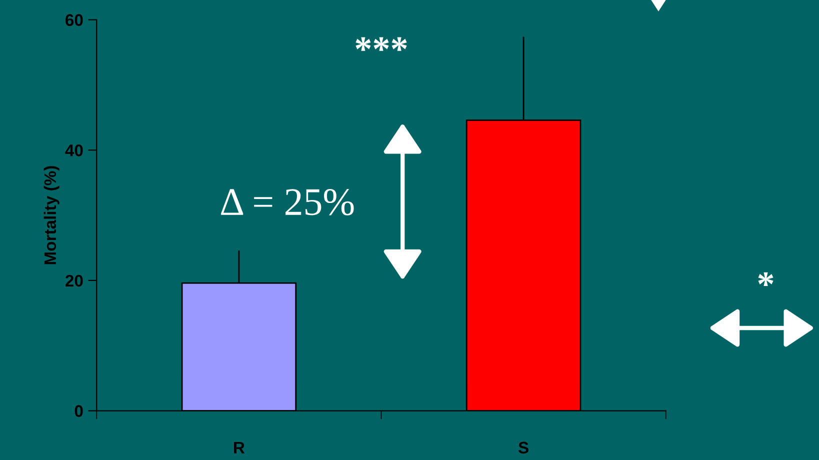 This screenshot has width=819, height=460. Describe the element at coordinates (74, 20) in the screenshot. I see `y-tick-label: 60` at that location.